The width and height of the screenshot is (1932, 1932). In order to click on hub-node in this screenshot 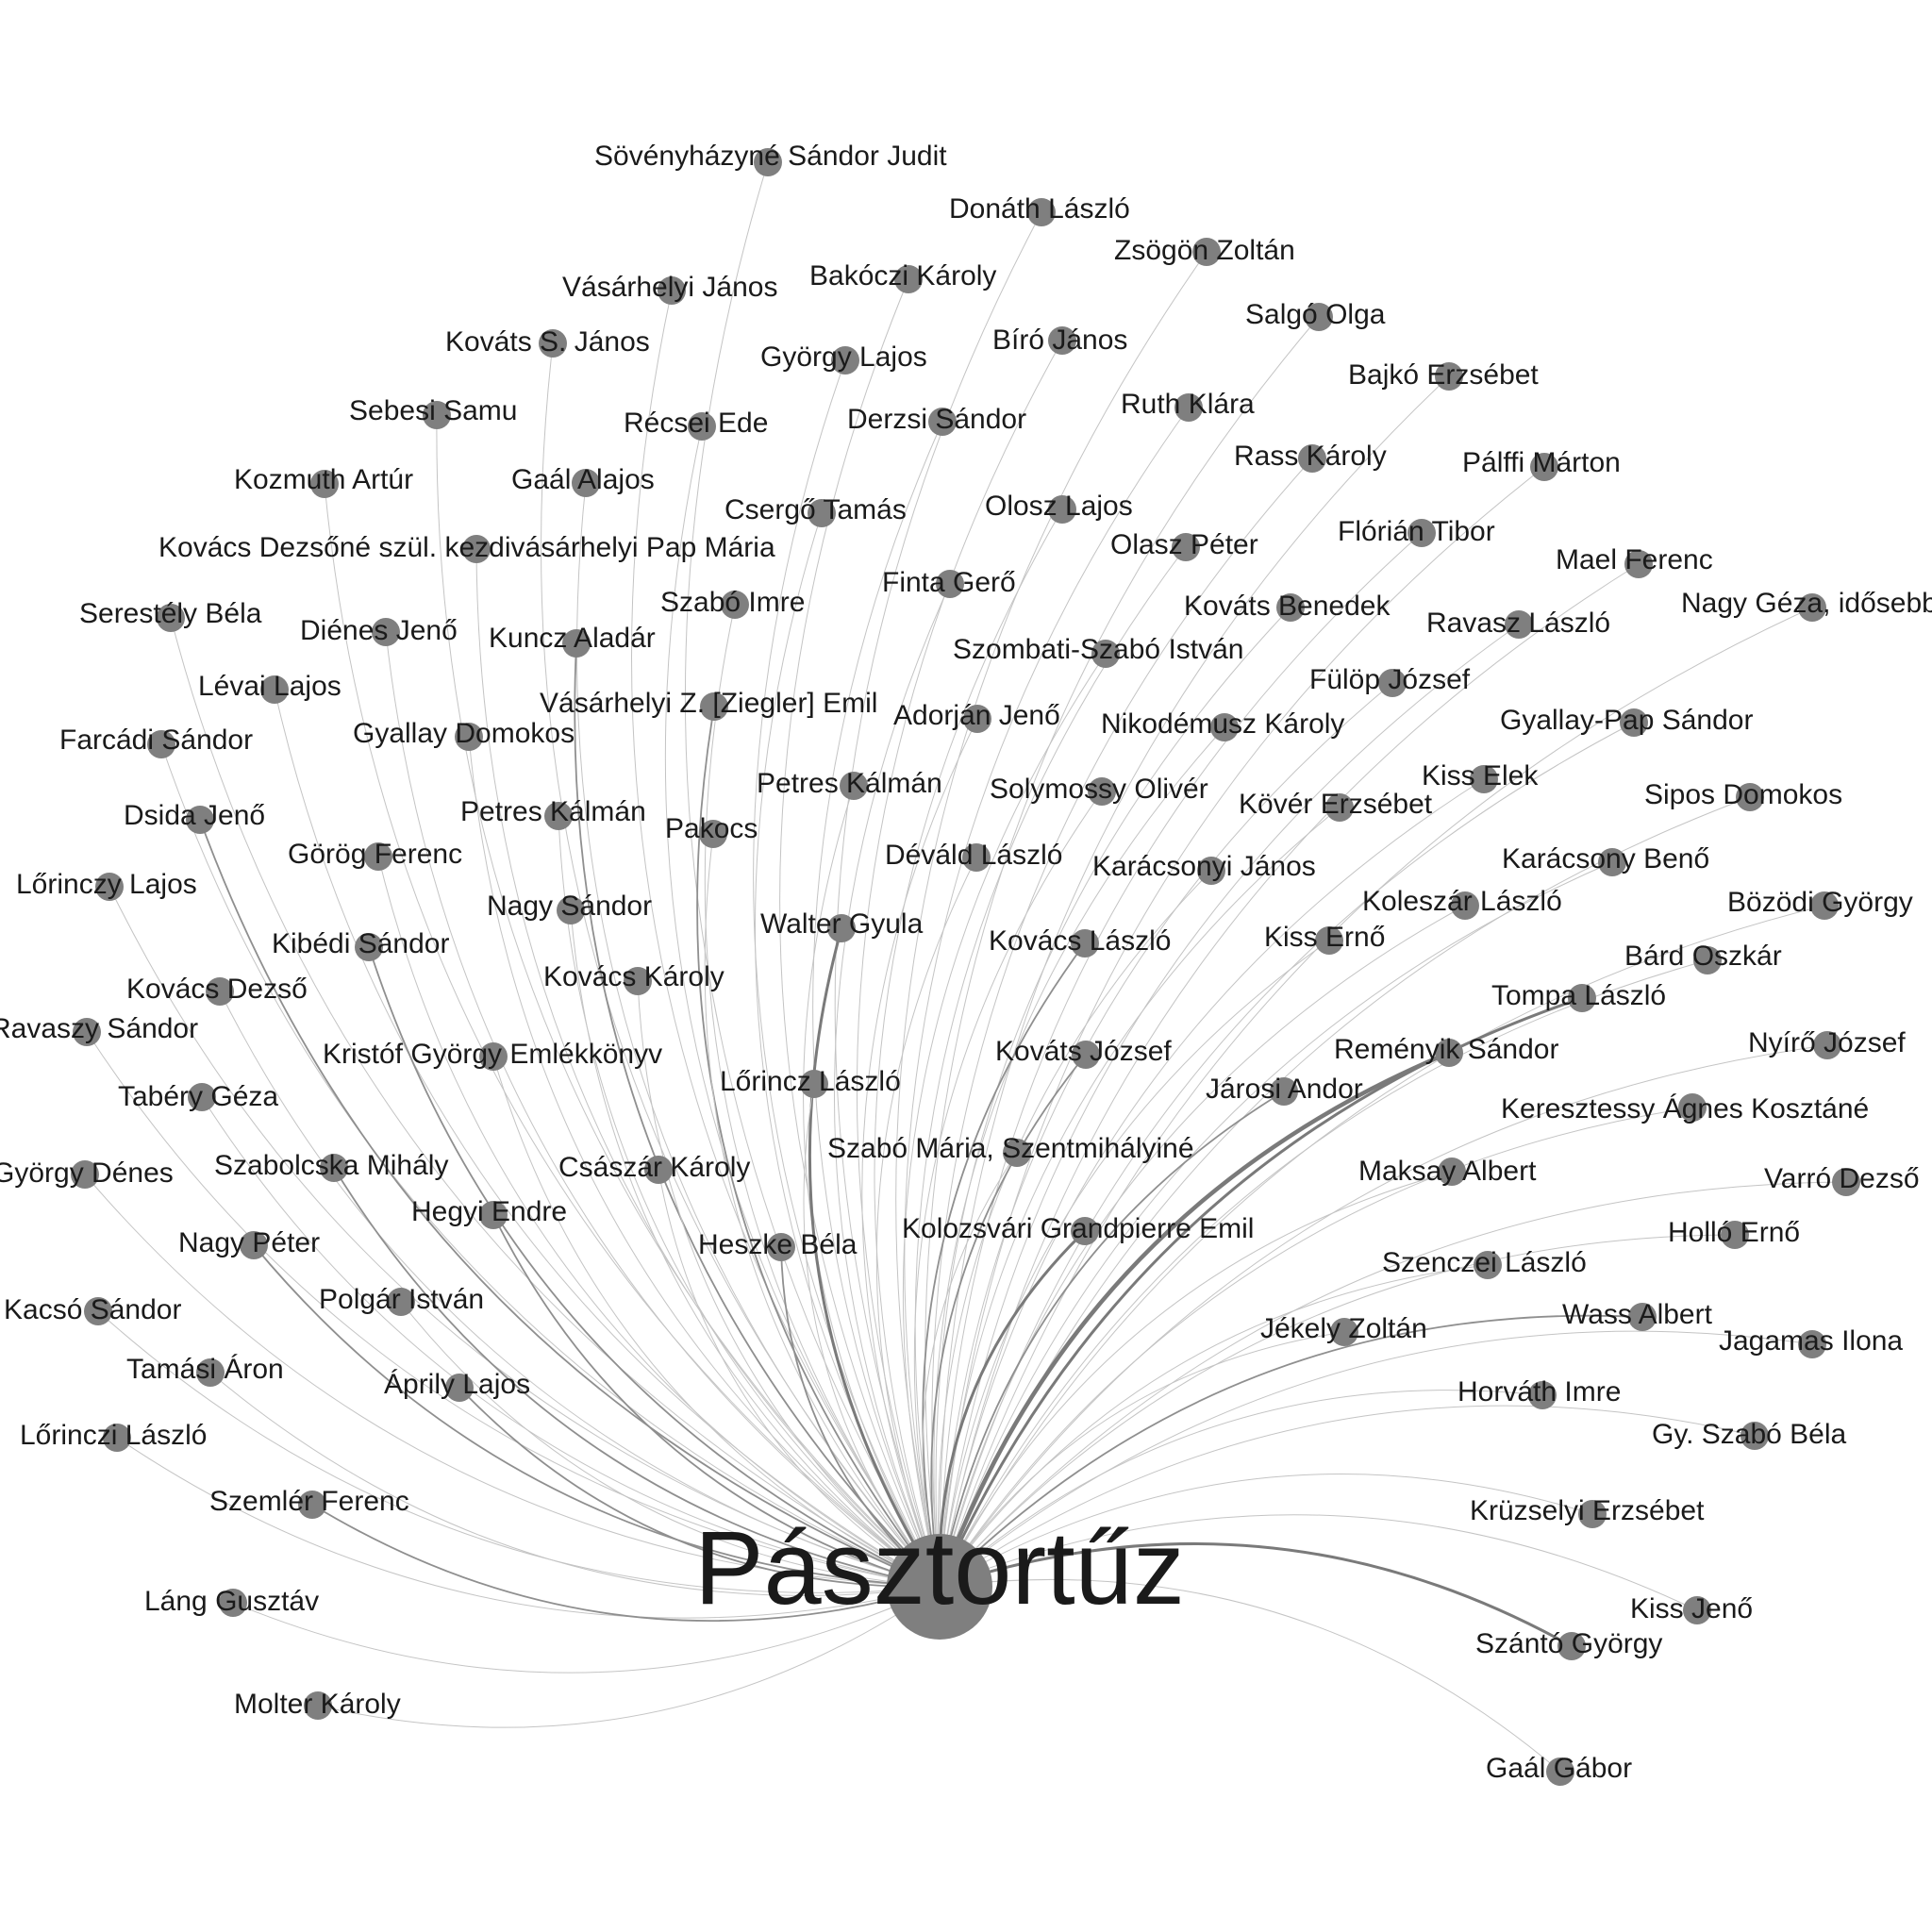, I will do `click(940, 1587)`.